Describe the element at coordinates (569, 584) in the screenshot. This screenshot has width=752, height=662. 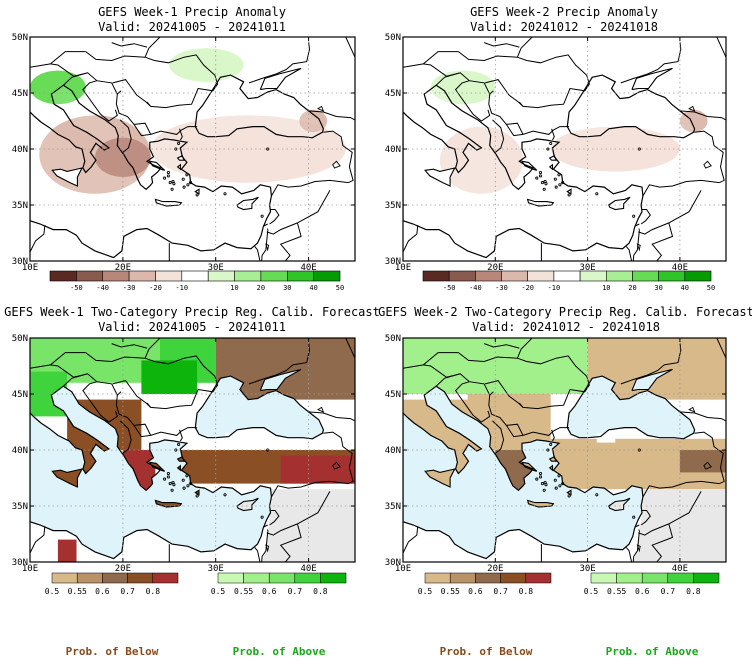
I see `colorbar-panel-4: 0.5 0.55 0.6 0.7 0.8 0.5 0.55 0.6 0.7 0.8` at that location.